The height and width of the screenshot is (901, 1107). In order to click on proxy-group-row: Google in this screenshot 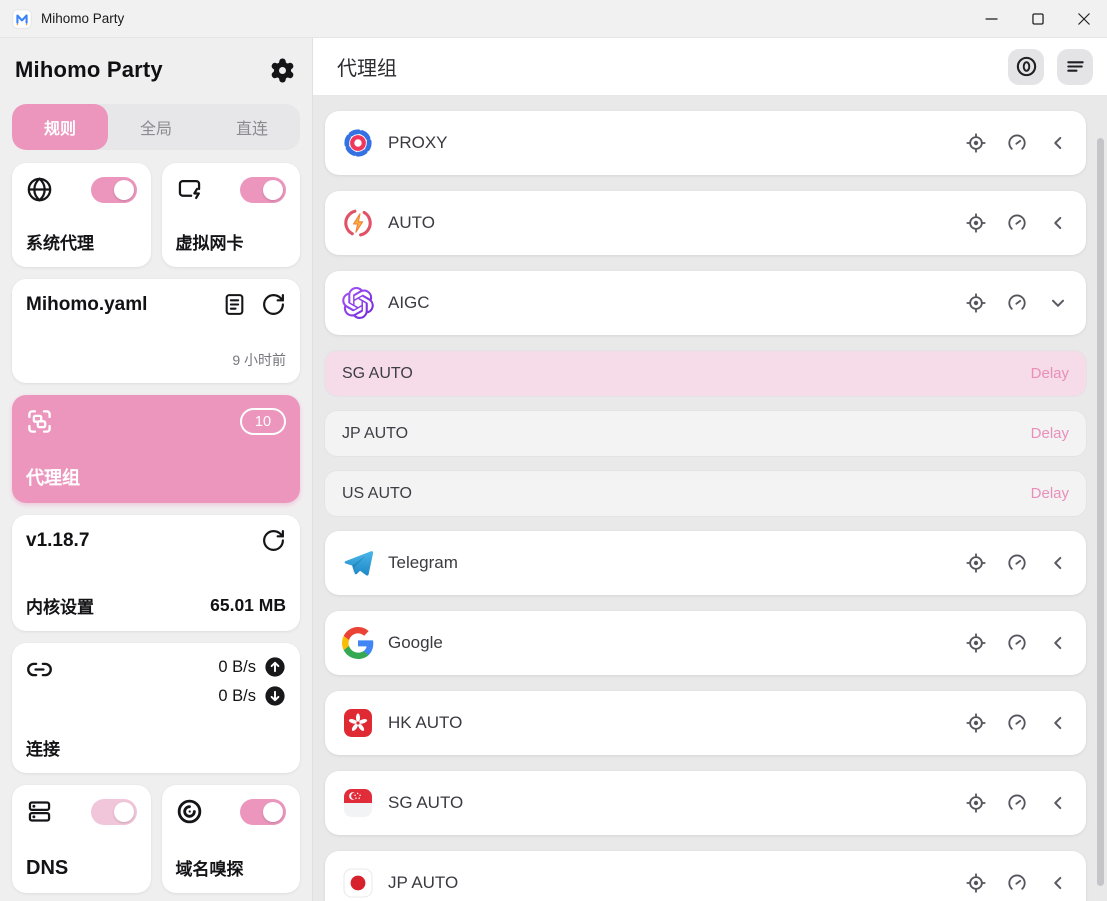, I will do `click(705, 643)`.